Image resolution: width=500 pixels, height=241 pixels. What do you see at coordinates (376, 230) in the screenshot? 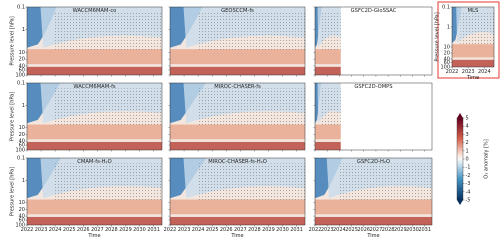
I see `x-tick-label: 2027` at bounding box center [376, 230].